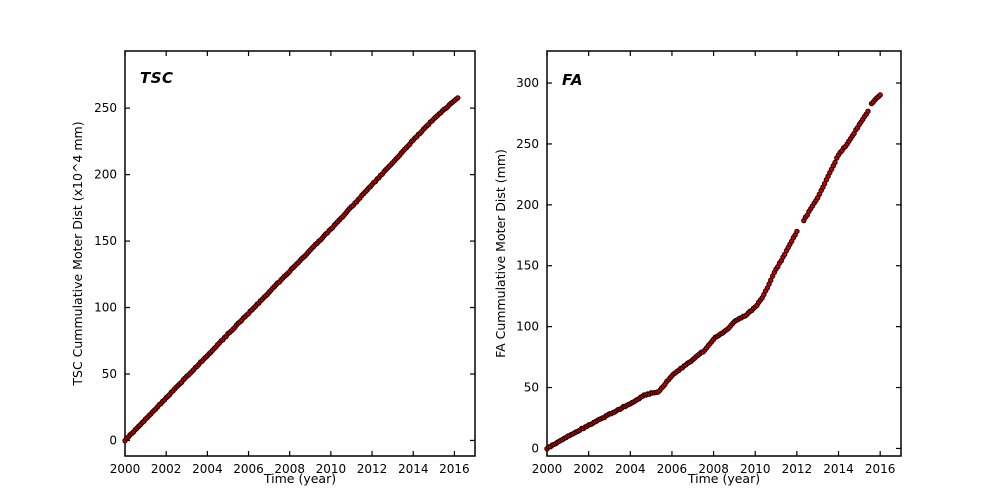 Image resolution: width=1000 pixels, height=500 pixels. What do you see at coordinates (724, 478) in the screenshot?
I see `fa-xaxis-label: Time (year)` at bounding box center [724, 478].